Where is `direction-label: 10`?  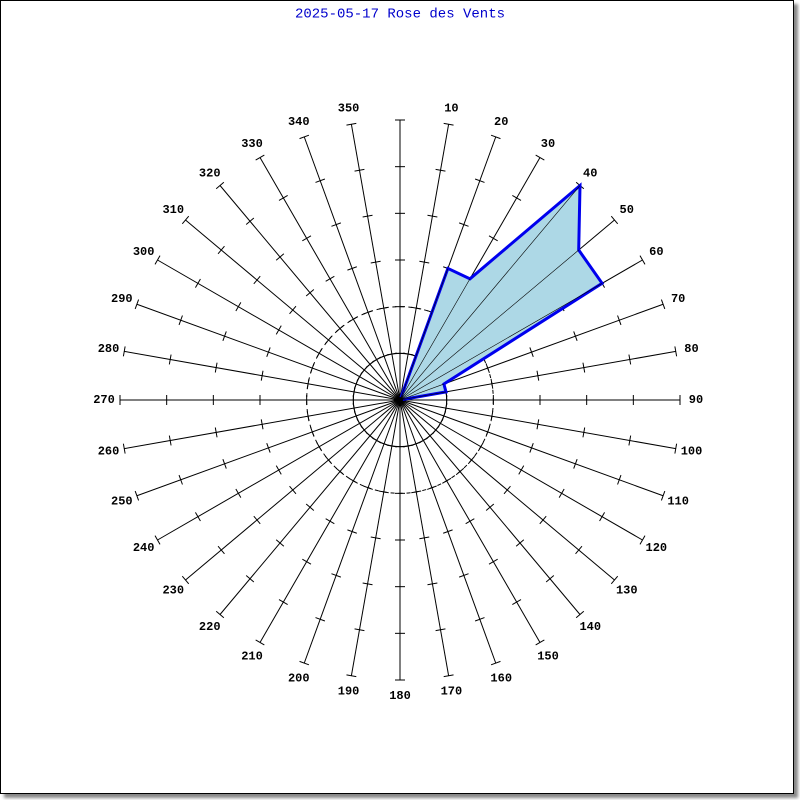
direction-label: 10 is located at coordinates (451, 109).